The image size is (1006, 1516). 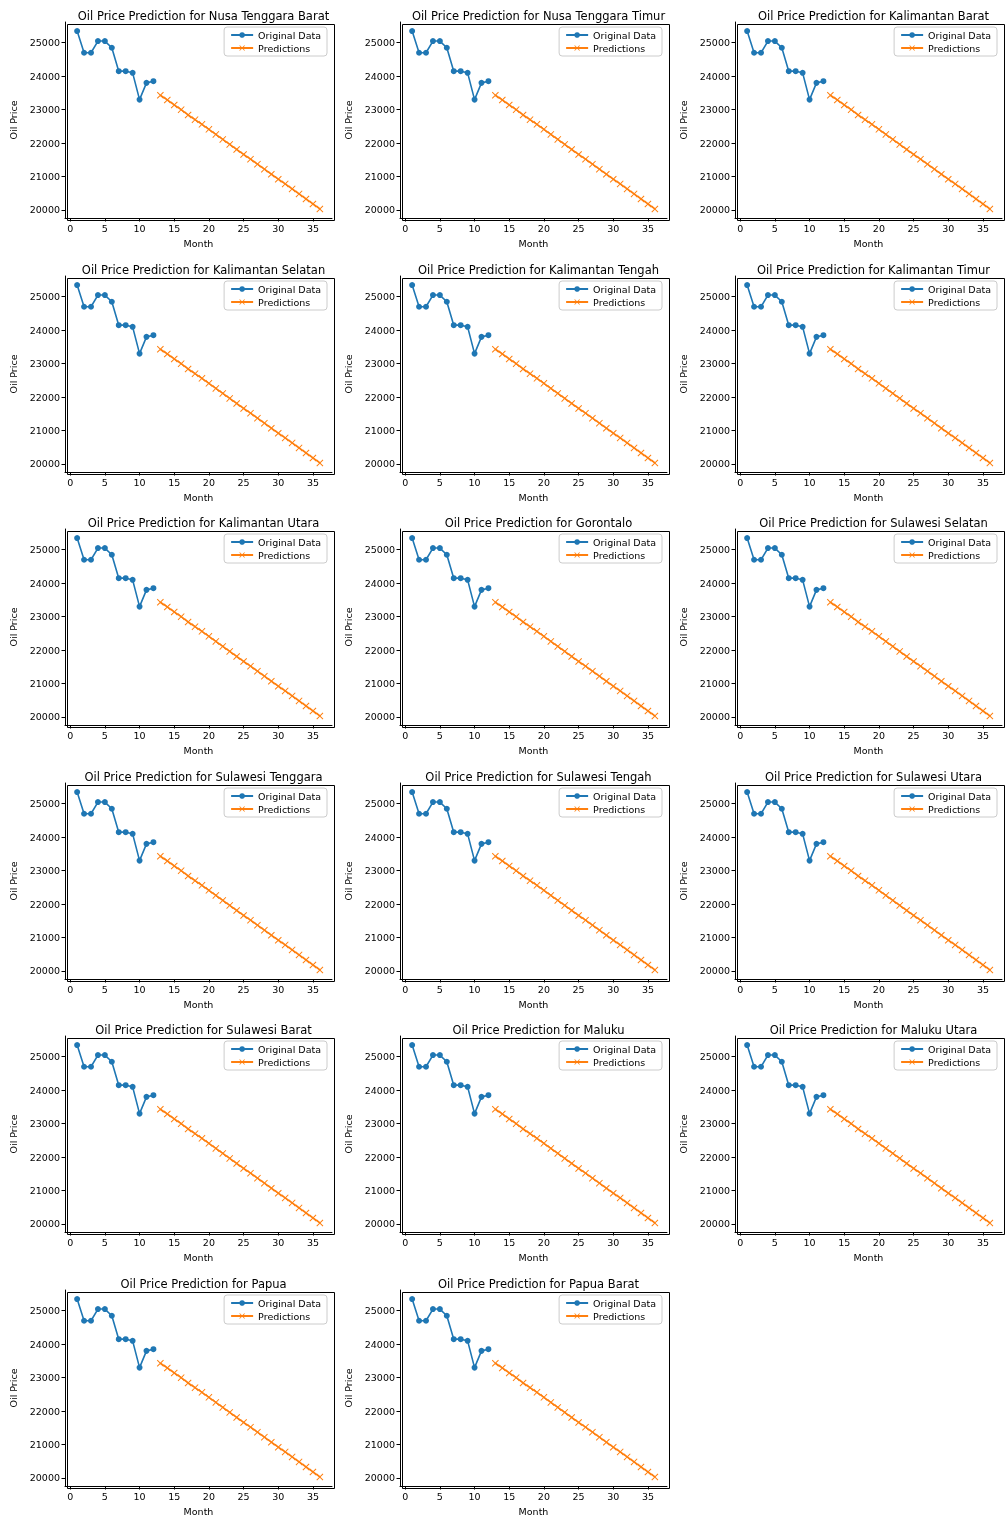 What do you see at coordinates (312, 735) in the screenshot?
I see `x-tick-label: 35` at bounding box center [312, 735].